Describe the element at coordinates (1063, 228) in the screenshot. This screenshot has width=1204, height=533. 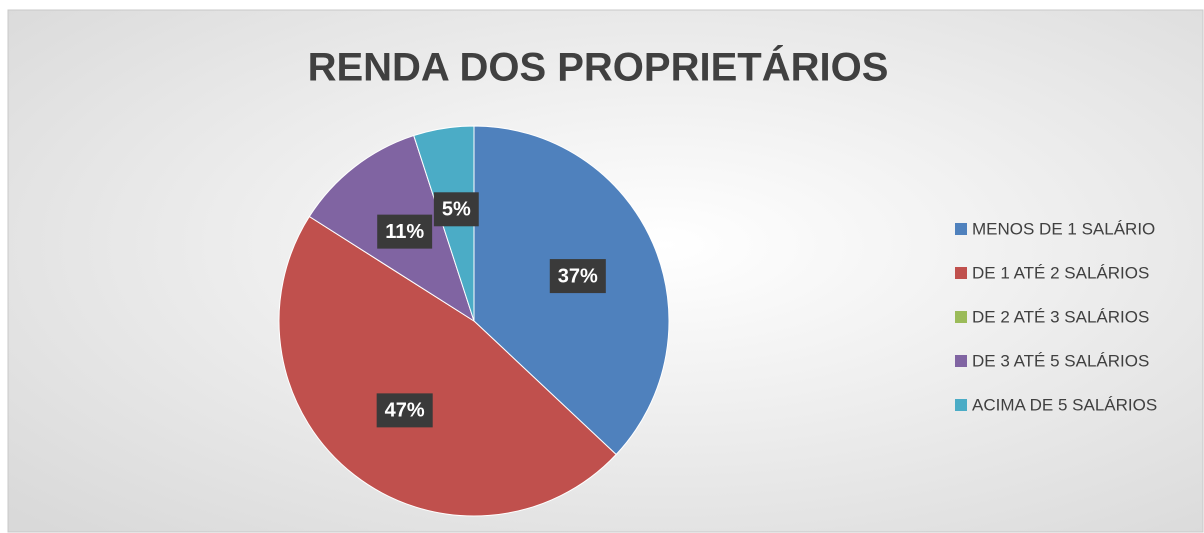
I see `legend-label: MENOS DE 1 SALÁRIO` at that location.